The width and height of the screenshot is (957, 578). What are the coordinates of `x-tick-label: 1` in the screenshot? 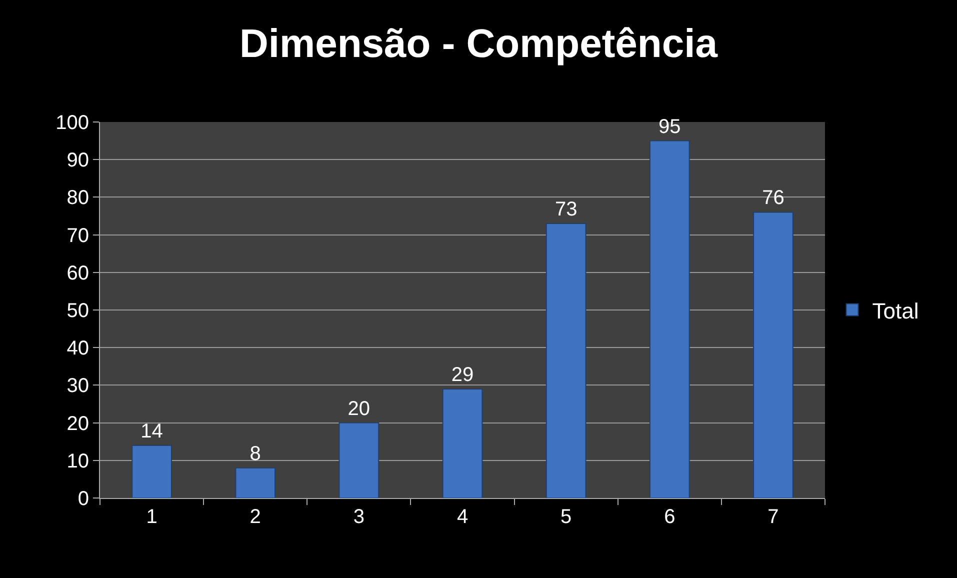 It's located at (152, 517).